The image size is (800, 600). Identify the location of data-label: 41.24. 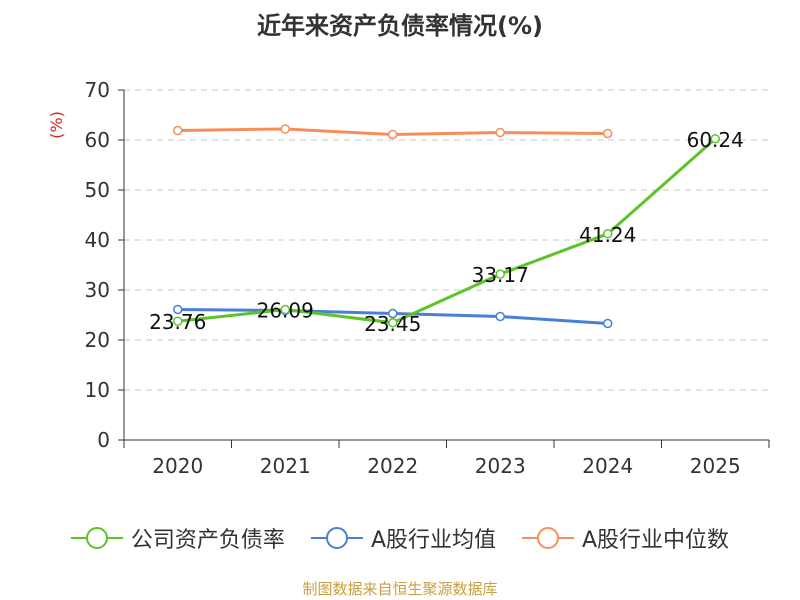
(607, 235).